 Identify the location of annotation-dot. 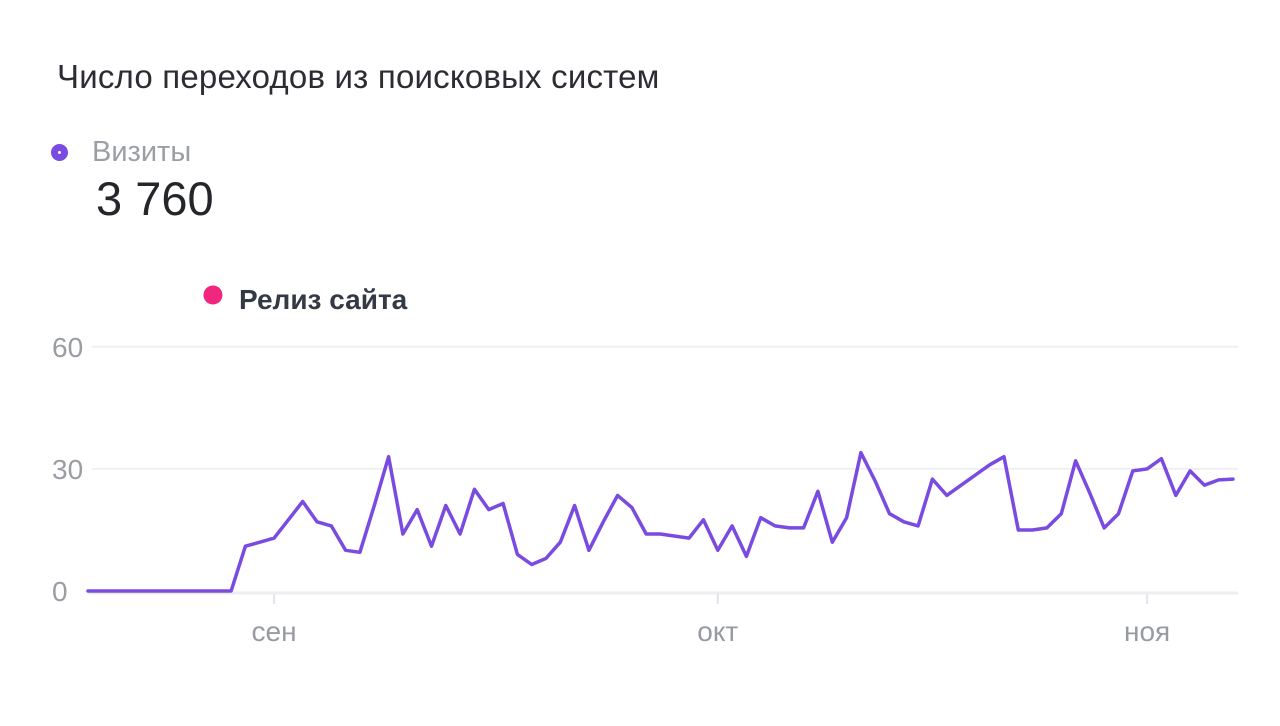
(213, 295).